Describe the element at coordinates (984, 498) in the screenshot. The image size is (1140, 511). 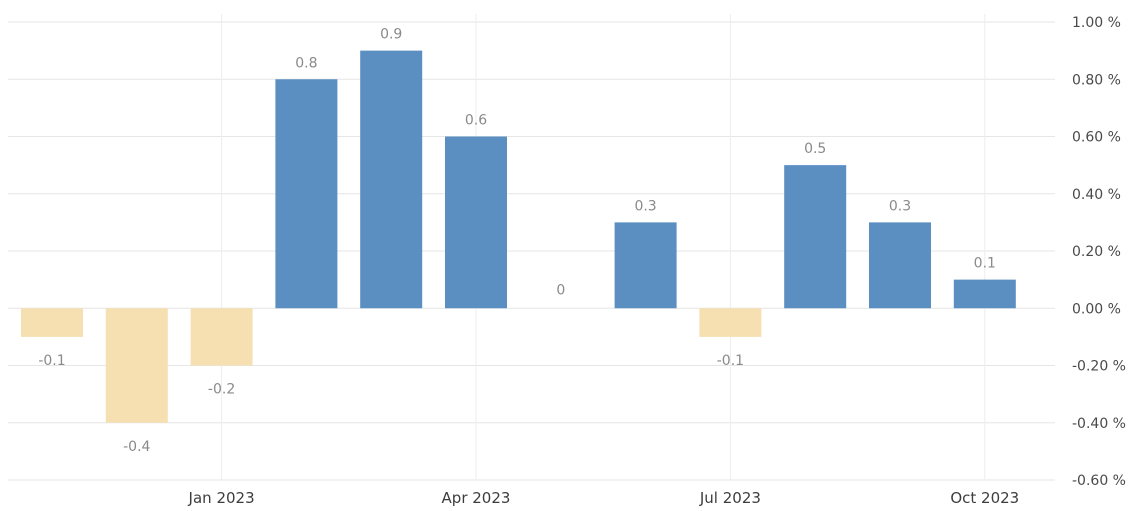
I see `x-tick-label: Oct 2023` at that location.